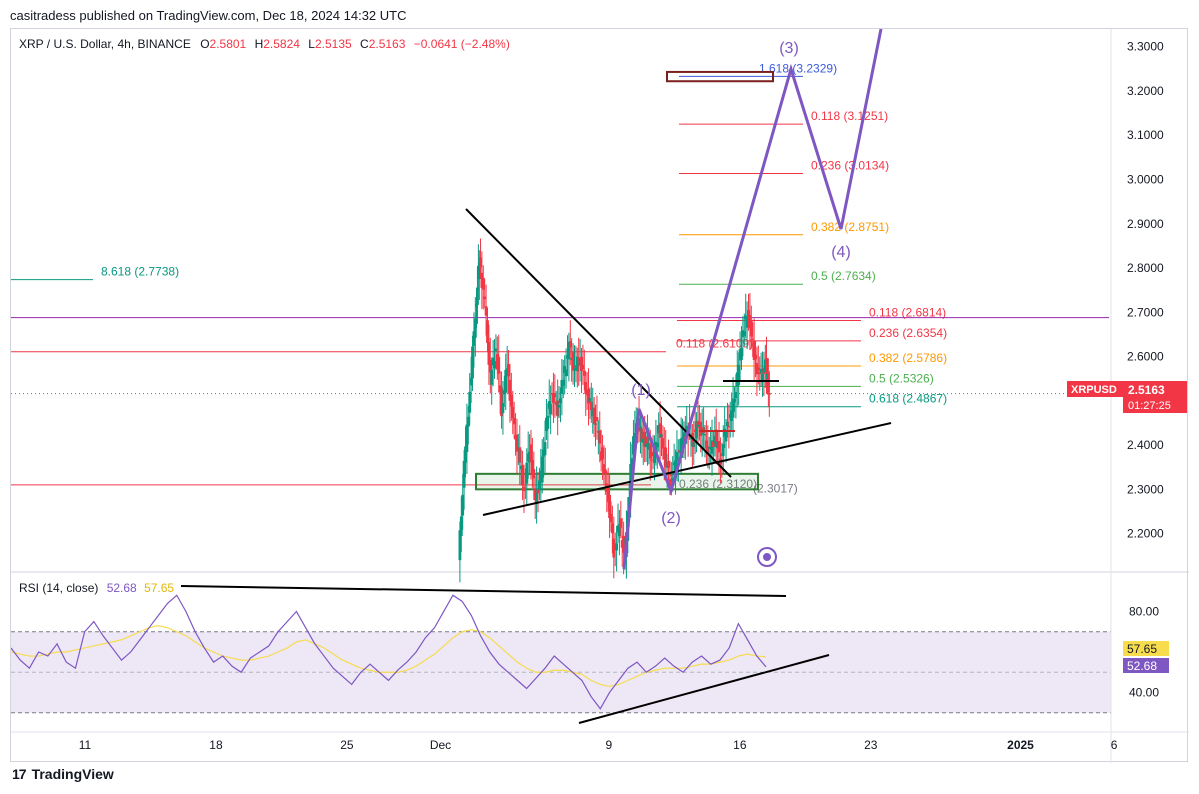 The image size is (1199, 794). What do you see at coordinates (122, 588) in the screenshot?
I see `rsi-legend-value: 52.68` at bounding box center [122, 588].